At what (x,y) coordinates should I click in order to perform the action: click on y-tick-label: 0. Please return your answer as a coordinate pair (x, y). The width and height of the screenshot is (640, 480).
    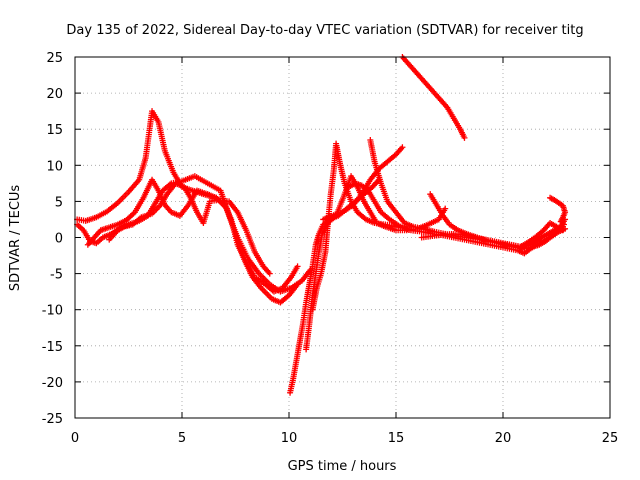
    Looking at the image, I should click on (59, 239).